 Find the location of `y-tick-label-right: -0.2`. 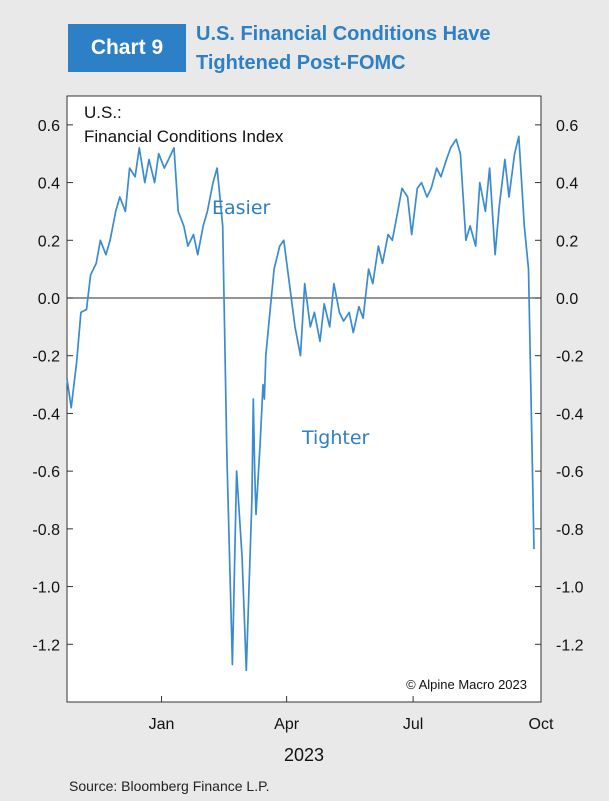

y-tick-label-right: -0.2 is located at coordinates (570, 357).